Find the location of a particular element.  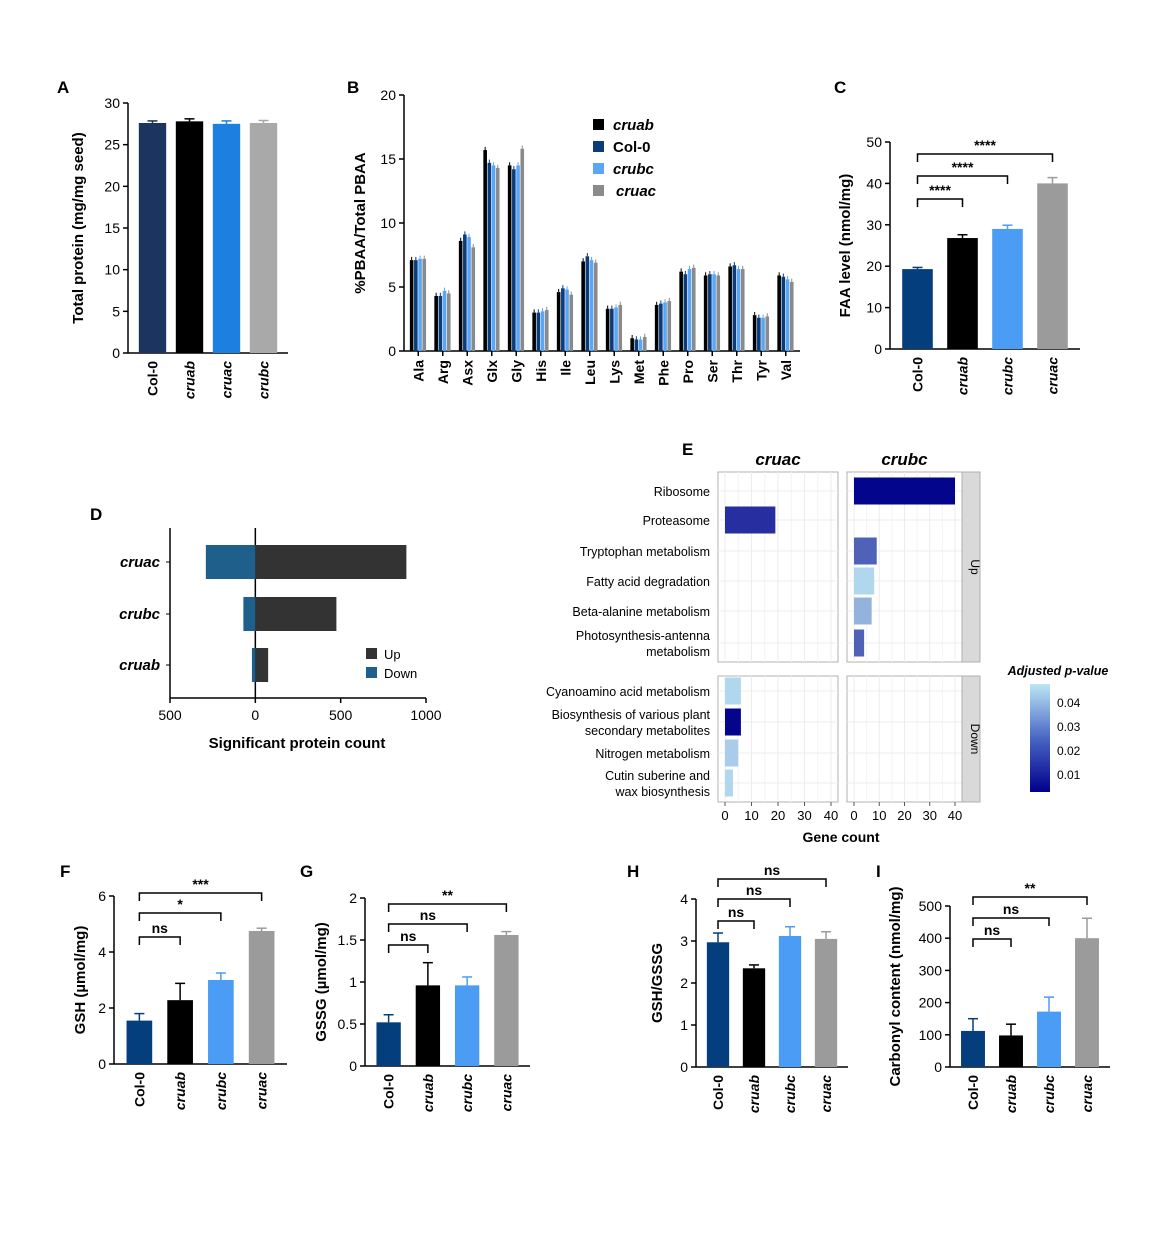

bar-His-crubc is located at coordinates (542, 331).